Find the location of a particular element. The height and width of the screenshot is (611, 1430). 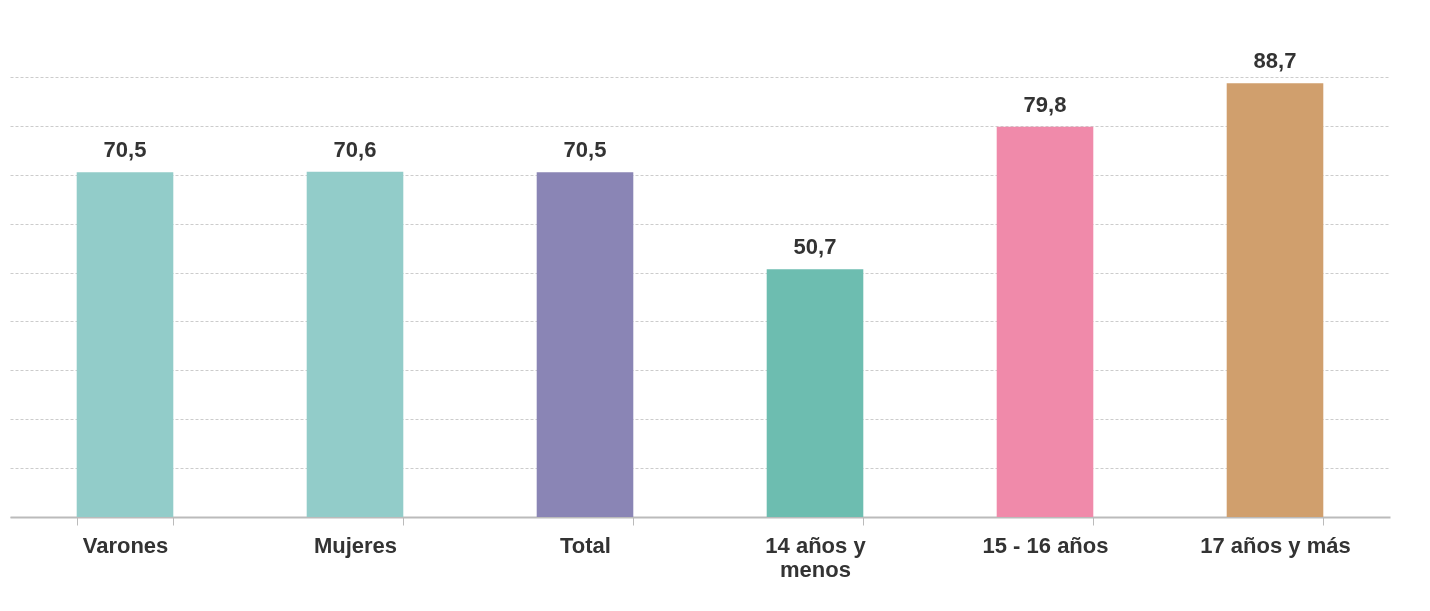

x-tick-label: 15 - 16 años is located at coordinates (1045, 545).